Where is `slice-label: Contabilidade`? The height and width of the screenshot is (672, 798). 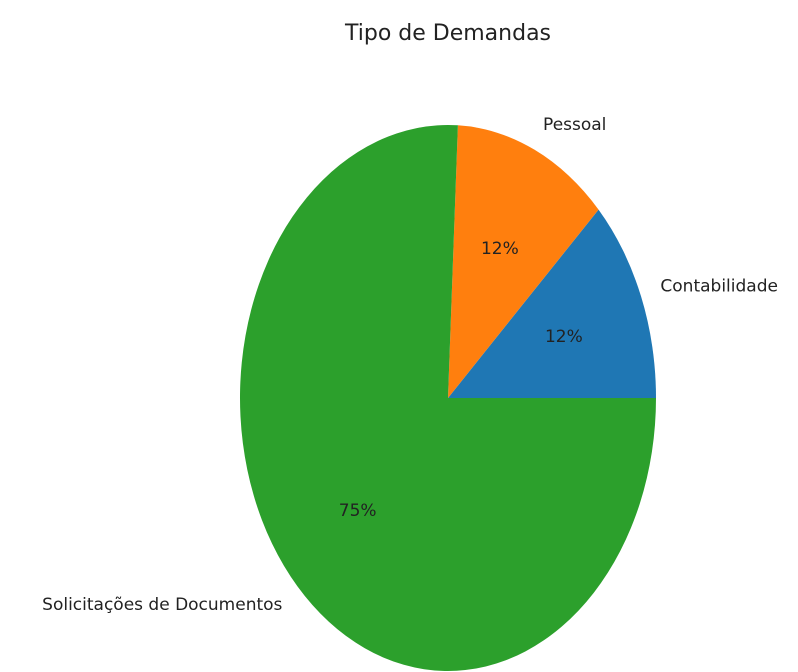
slice-label: Contabilidade is located at coordinates (719, 286).